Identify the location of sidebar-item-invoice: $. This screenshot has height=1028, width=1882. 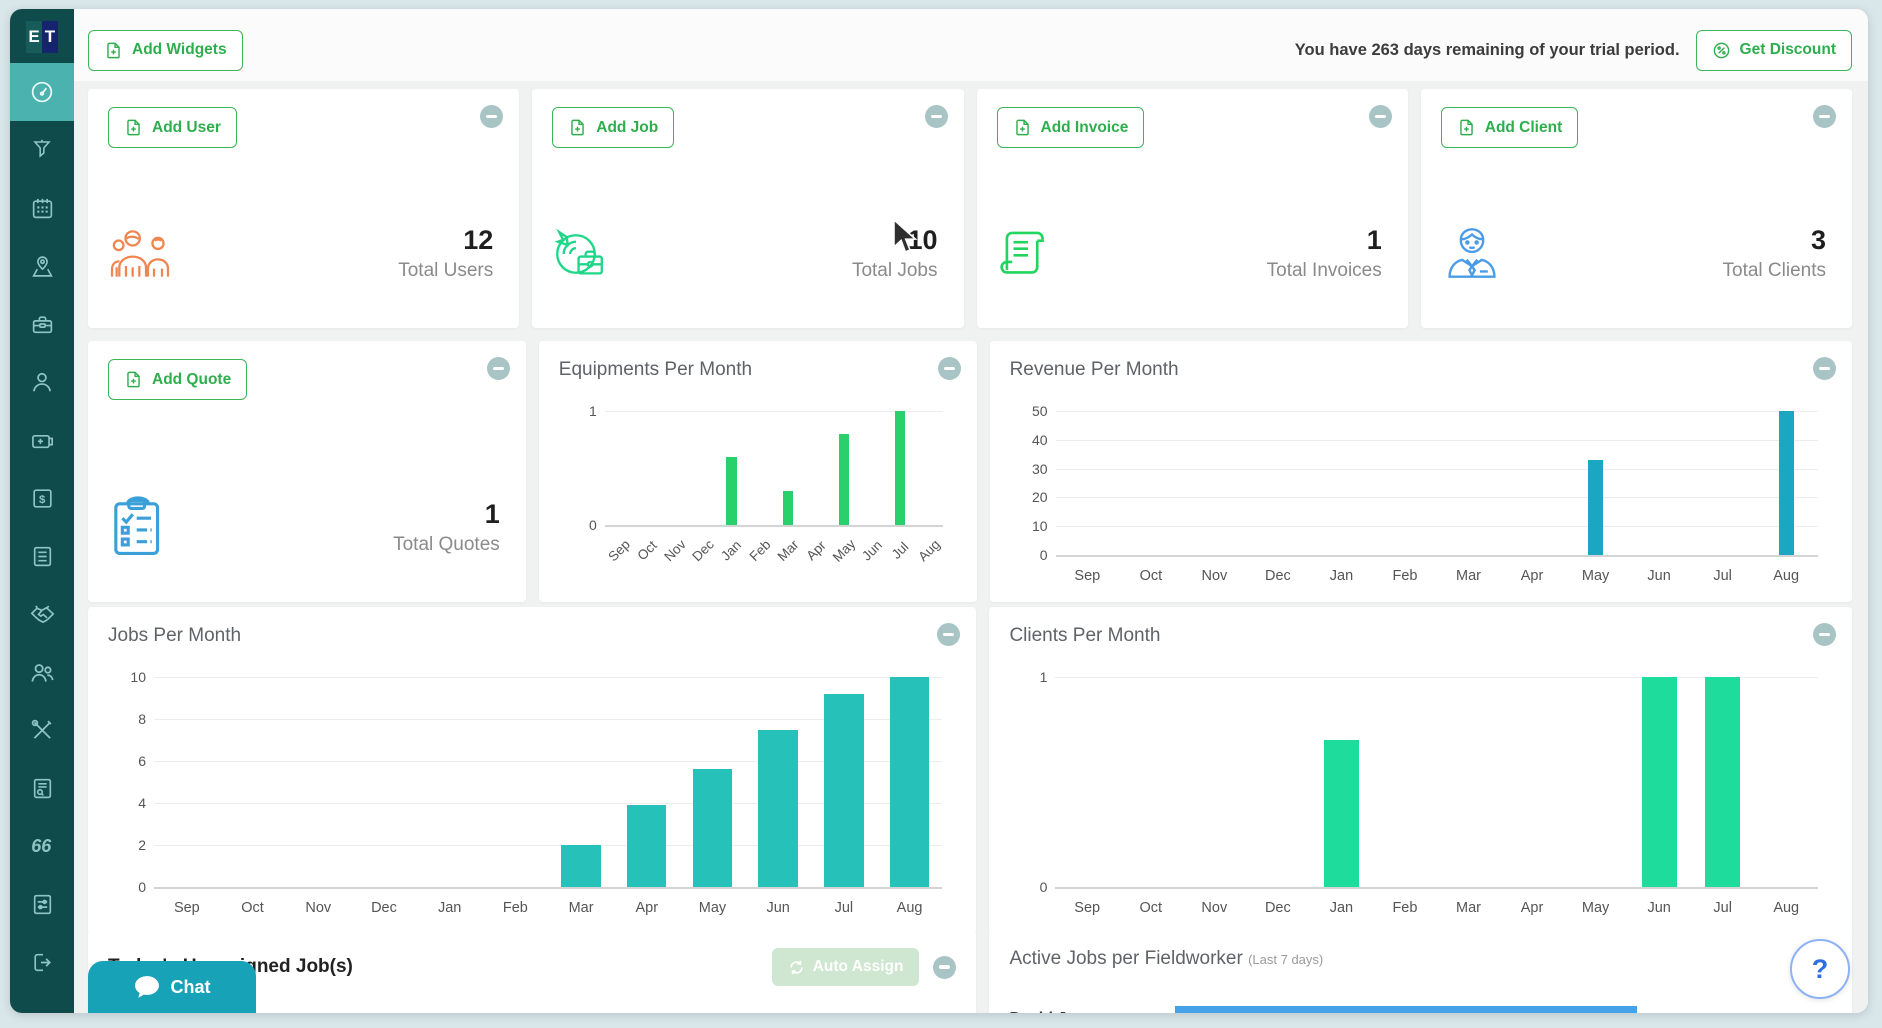
(42, 498).